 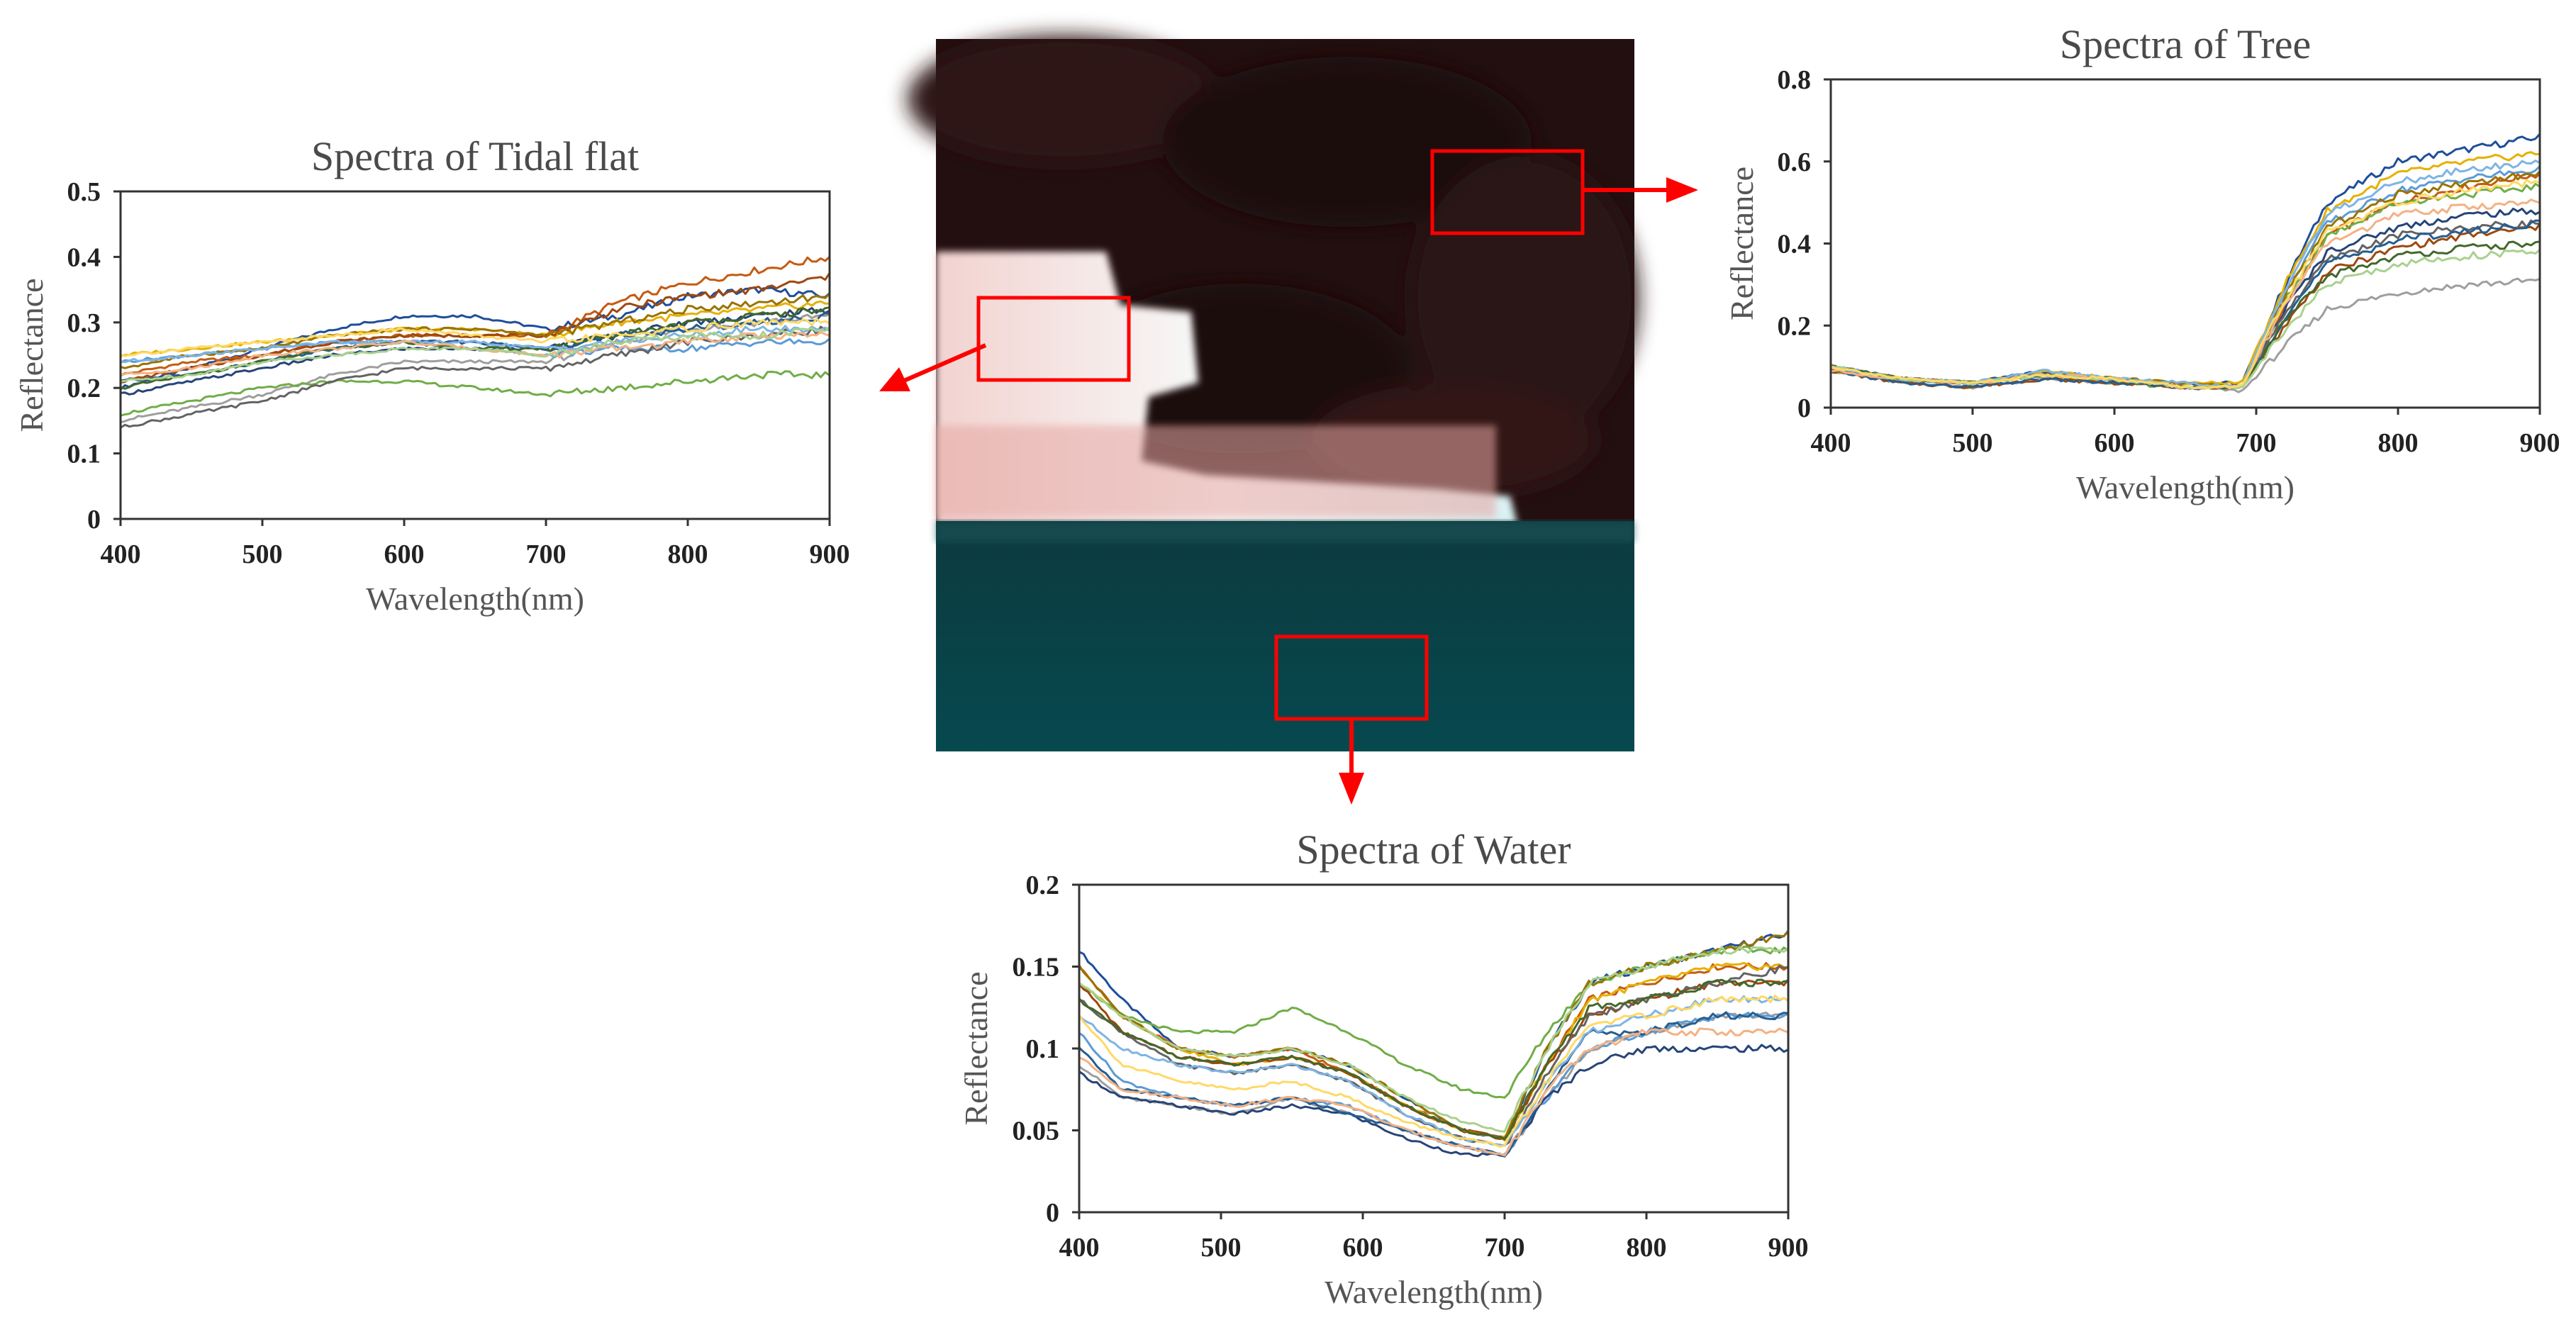 I want to click on plot-frame, so click(x=475, y=355).